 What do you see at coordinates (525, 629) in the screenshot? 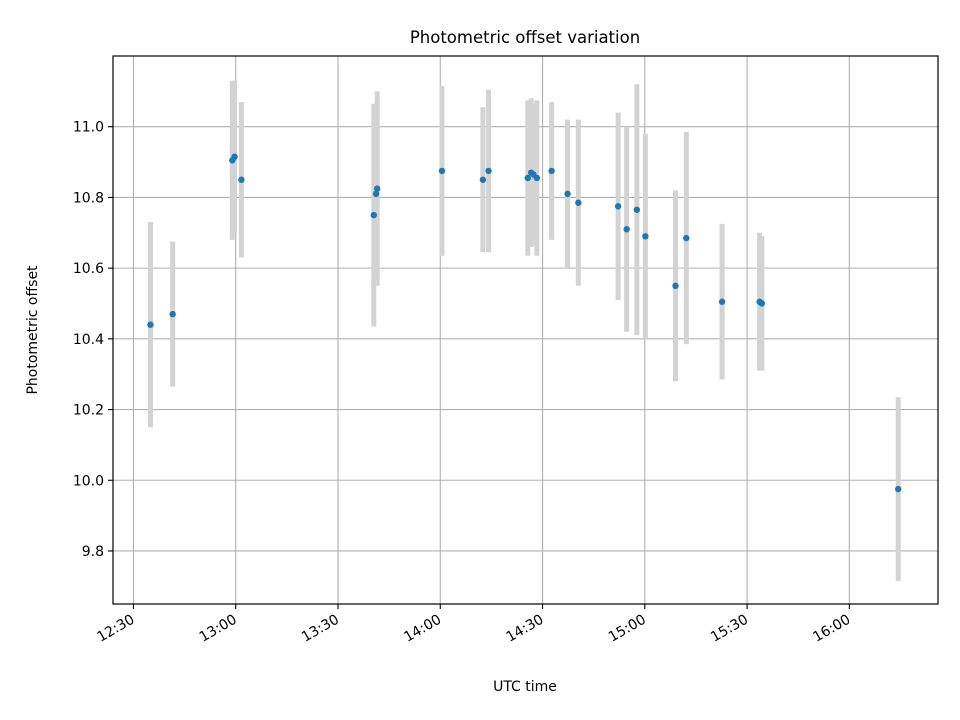
I see `x-tick-label: 14:30` at bounding box center [525, 629].